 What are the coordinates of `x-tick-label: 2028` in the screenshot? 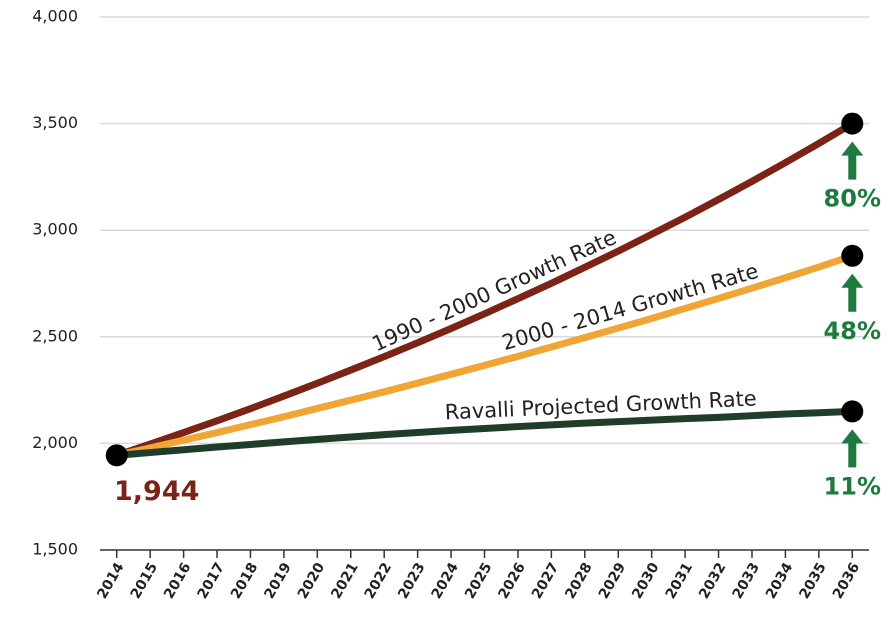 It's located at (578, 581).